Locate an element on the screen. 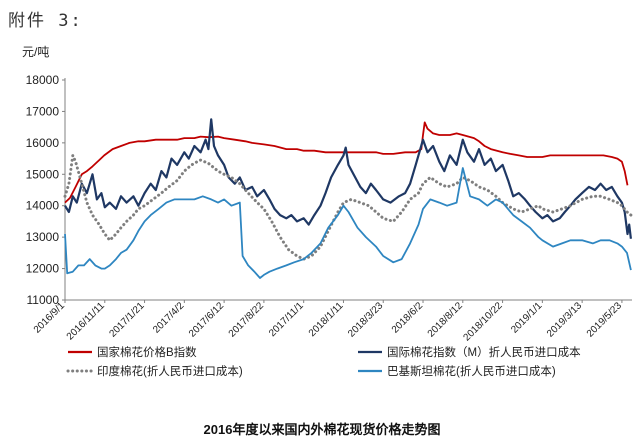  appendix-heading: 附件 3: is located at coordinates (45, 21).